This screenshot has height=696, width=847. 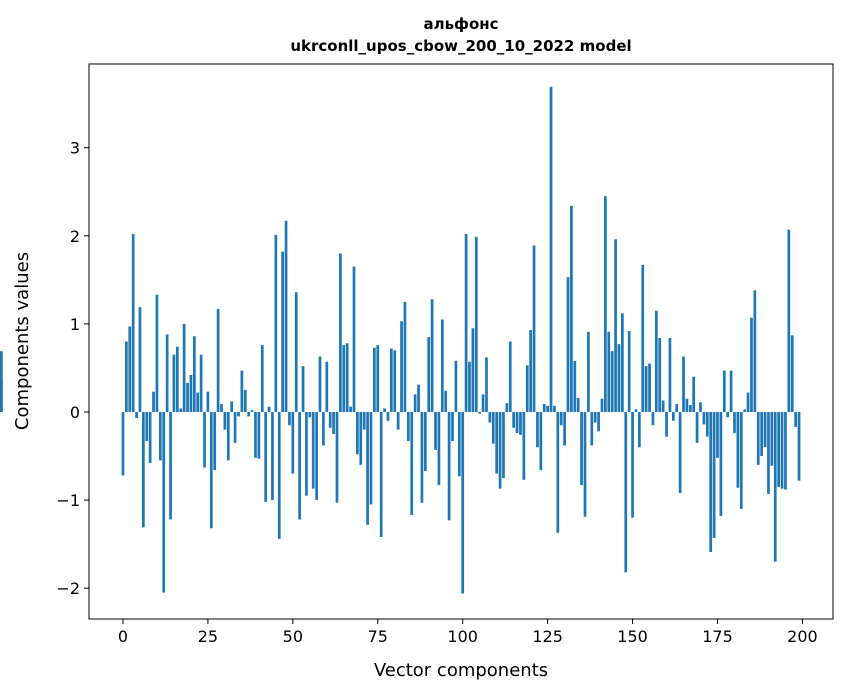 I want to click on y-tick-label-3: 3, so click(x=75, y=148).